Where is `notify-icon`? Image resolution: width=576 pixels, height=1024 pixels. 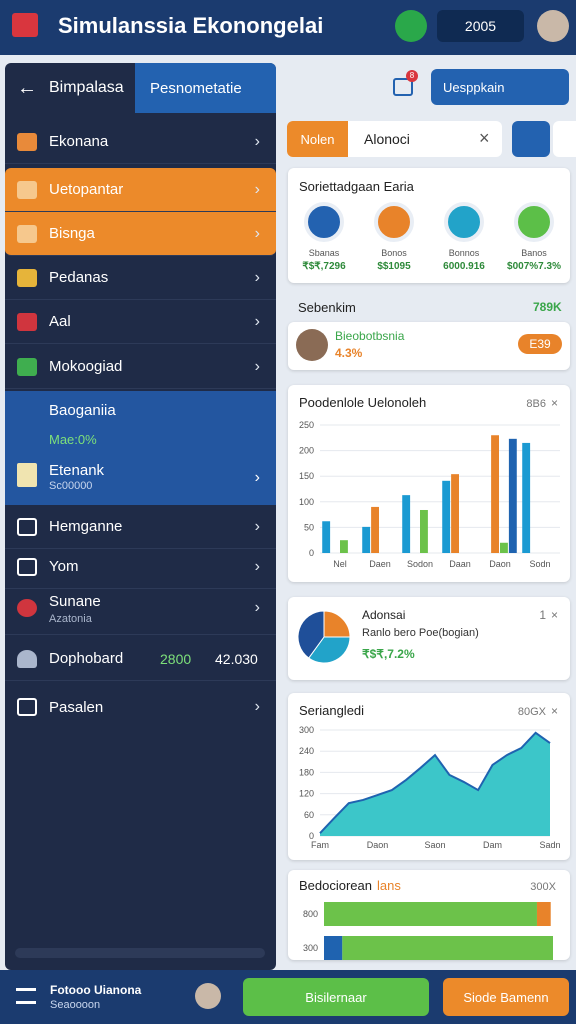 notify-icon is located at coordinates (403, 87).